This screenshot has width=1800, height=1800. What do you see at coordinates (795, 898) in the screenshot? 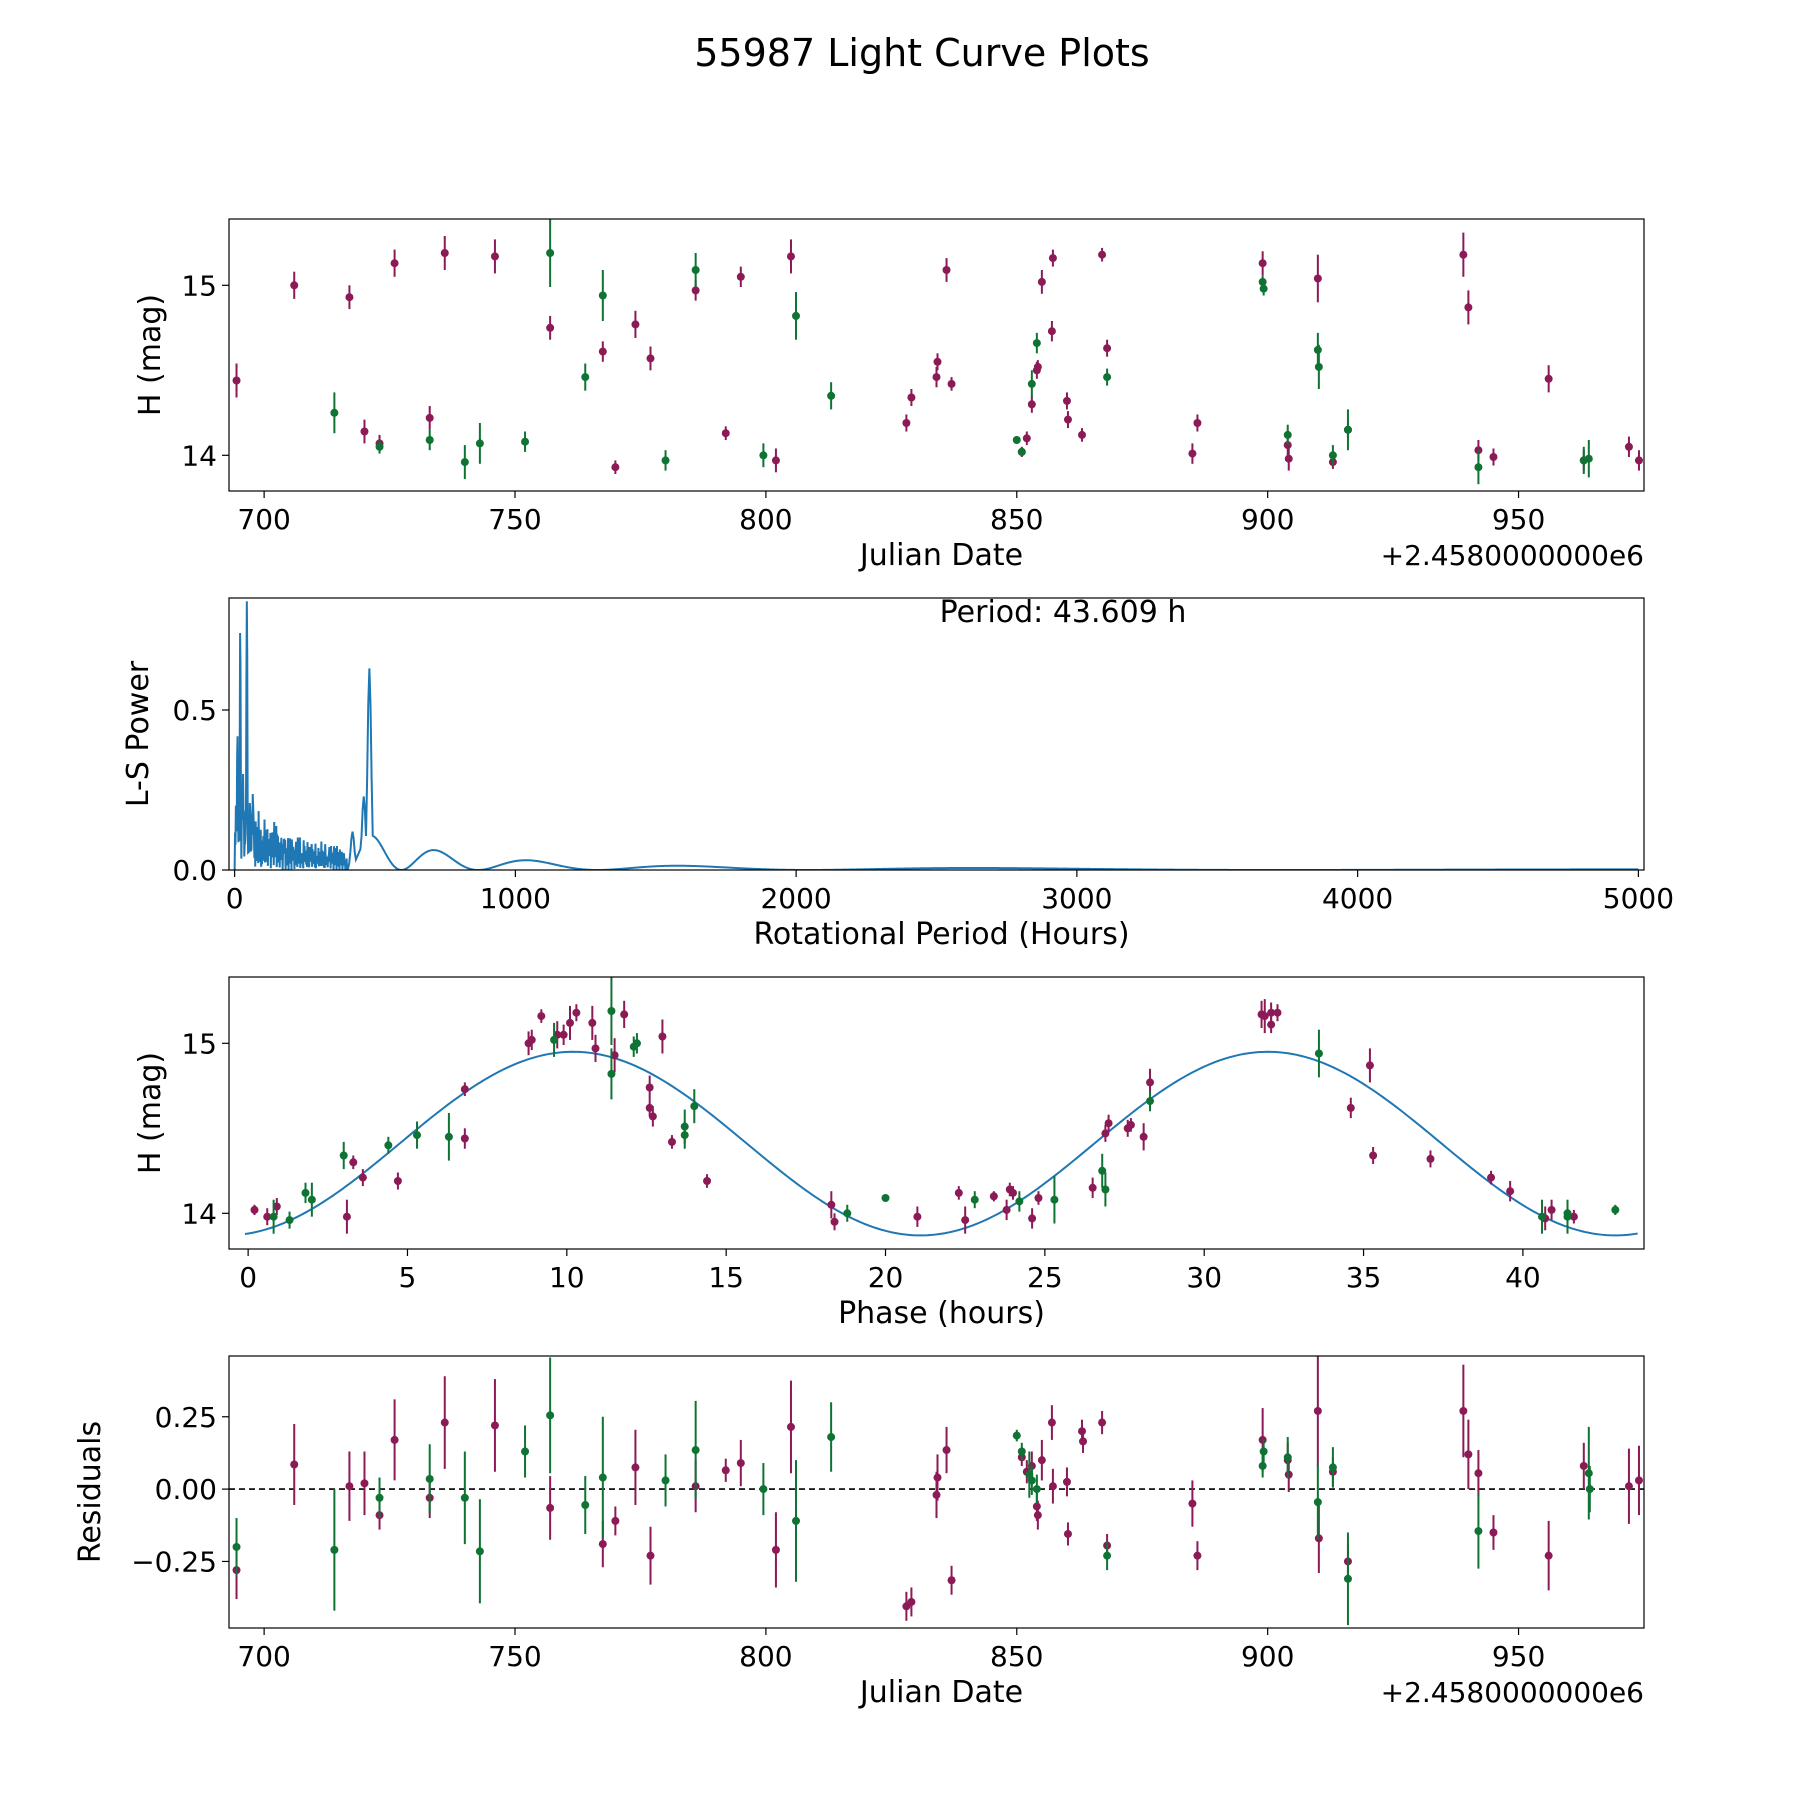
I see `x-tick-label: 2000` at bounding box center [795, 898].